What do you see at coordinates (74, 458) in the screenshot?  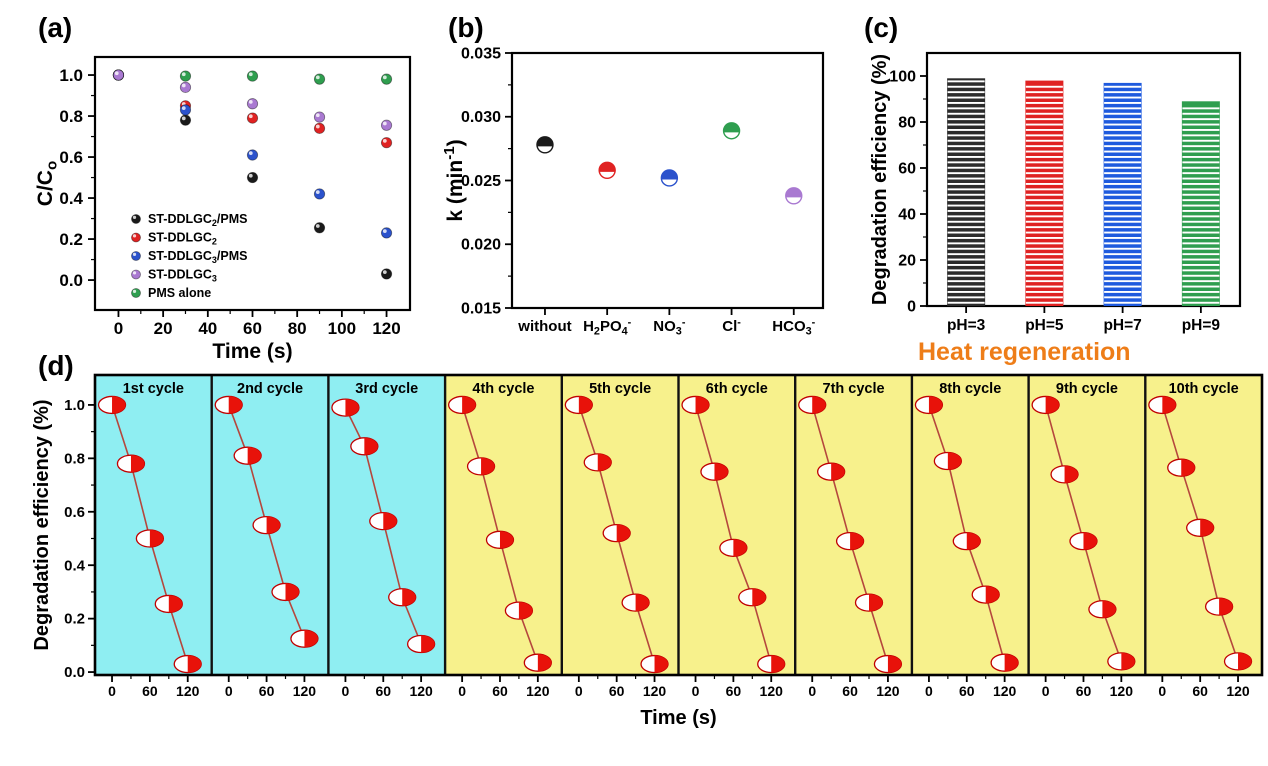 I see `y-tick-label: 0.8` at bounding box center [74, 458].